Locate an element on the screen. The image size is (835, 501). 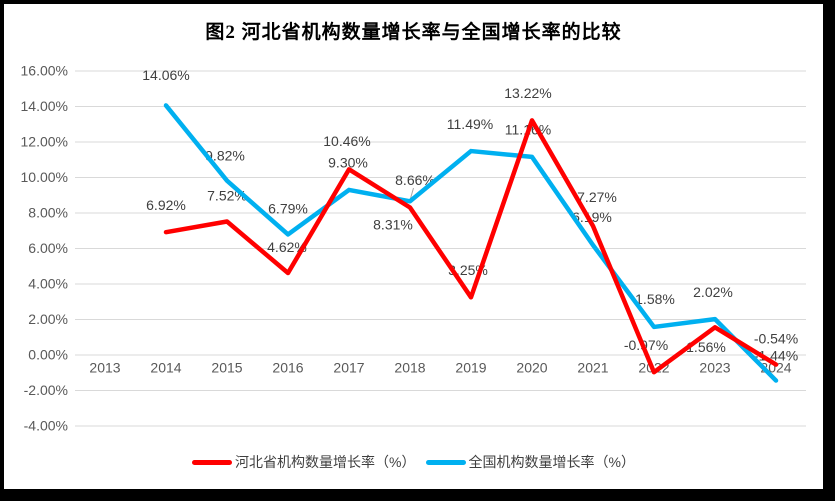
national-data-label: 2.02% is located at coordinates (713, 292).